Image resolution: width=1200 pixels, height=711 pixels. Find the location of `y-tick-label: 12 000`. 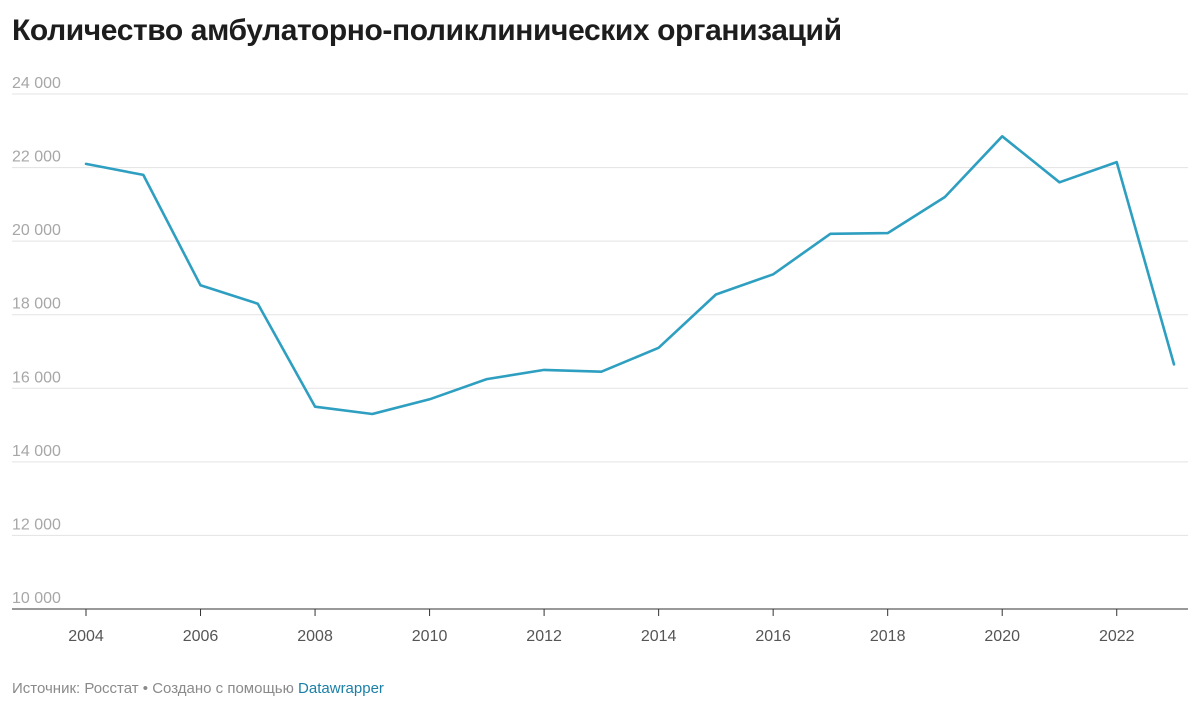

y-tick-label: 12 000 is located at coordinates (36, 524).